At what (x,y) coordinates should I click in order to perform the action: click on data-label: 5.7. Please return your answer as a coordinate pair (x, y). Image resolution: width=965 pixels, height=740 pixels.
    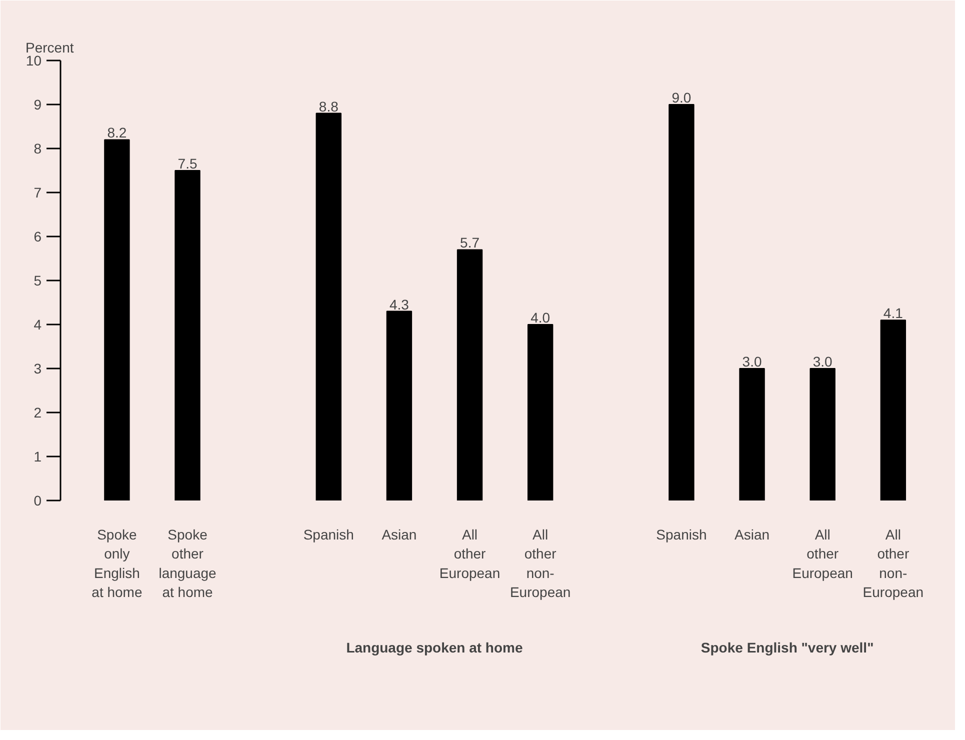
    Looking at the image, I should click on (470, 242).